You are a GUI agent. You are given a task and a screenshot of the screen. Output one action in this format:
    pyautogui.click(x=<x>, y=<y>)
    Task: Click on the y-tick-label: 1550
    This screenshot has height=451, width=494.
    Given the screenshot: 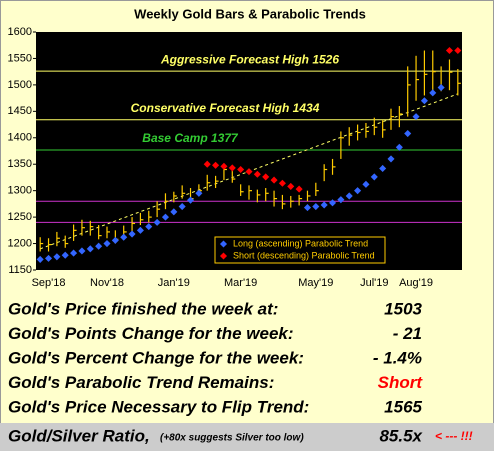 What is the action you would take?
    pyautogui.click(x=20, y=58)
    